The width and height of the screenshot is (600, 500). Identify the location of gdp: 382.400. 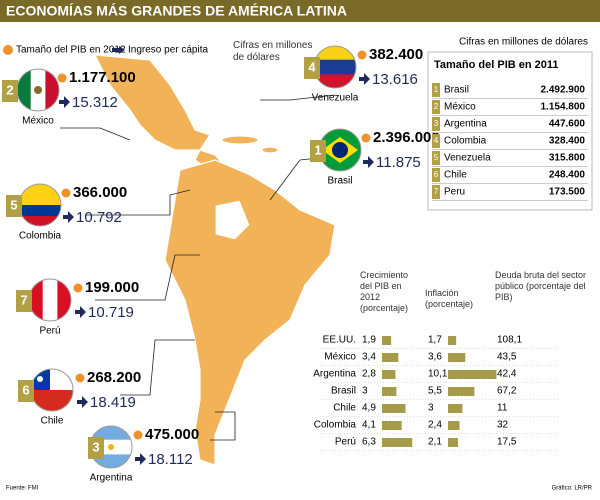
(396, 54).